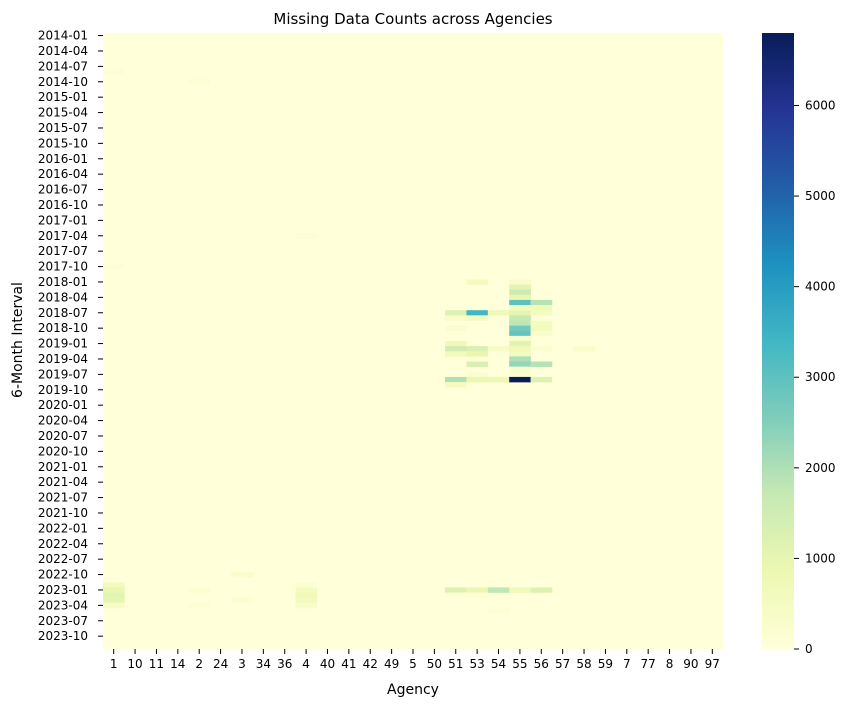 The image size is (852, 707). I want to click on x-tick-label: 36, so click(284, 664).